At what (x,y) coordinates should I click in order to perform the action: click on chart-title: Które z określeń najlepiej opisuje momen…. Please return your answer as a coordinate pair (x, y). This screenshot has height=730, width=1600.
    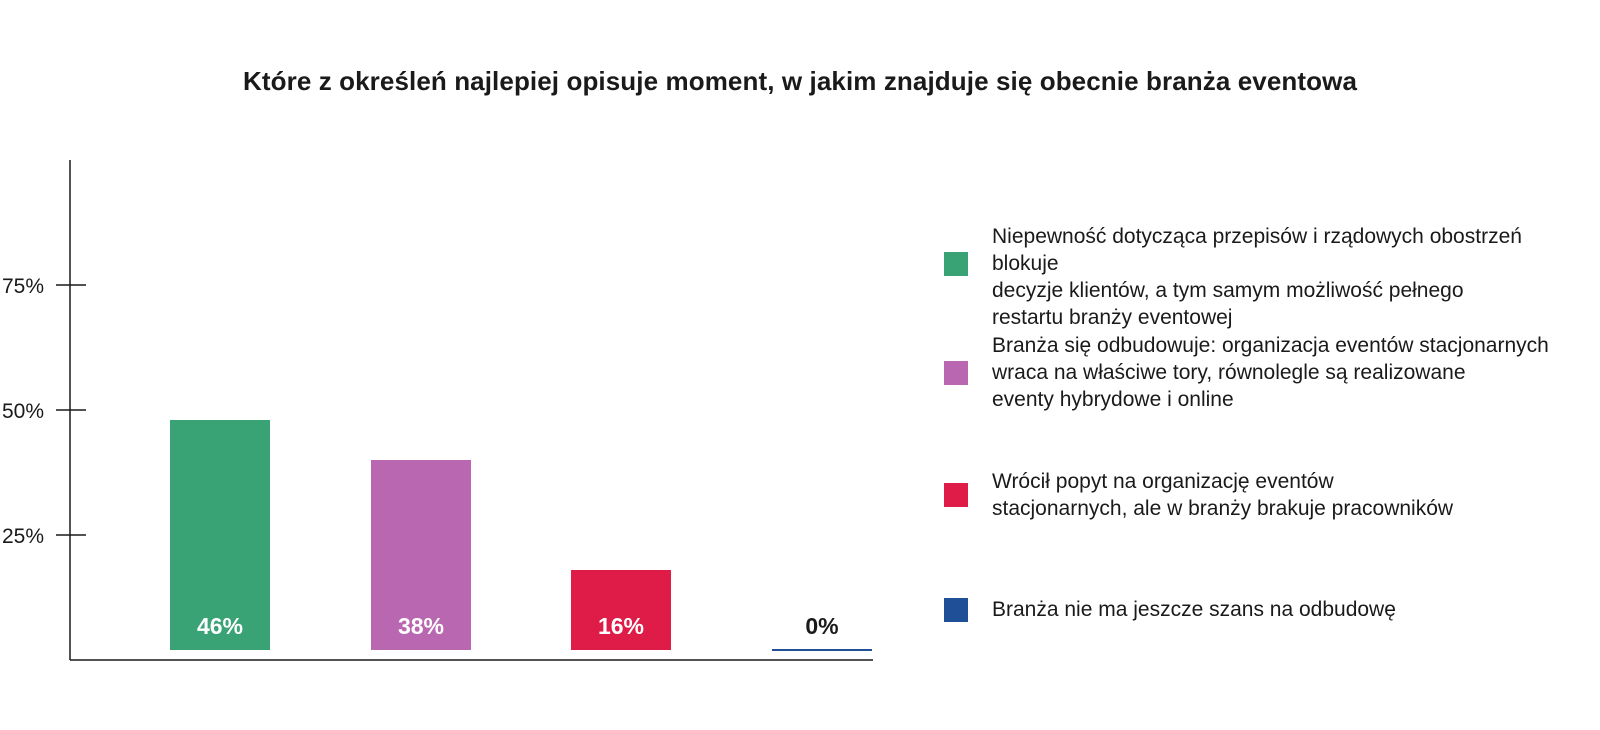
    Looking at the image, I should click on (800, 81).